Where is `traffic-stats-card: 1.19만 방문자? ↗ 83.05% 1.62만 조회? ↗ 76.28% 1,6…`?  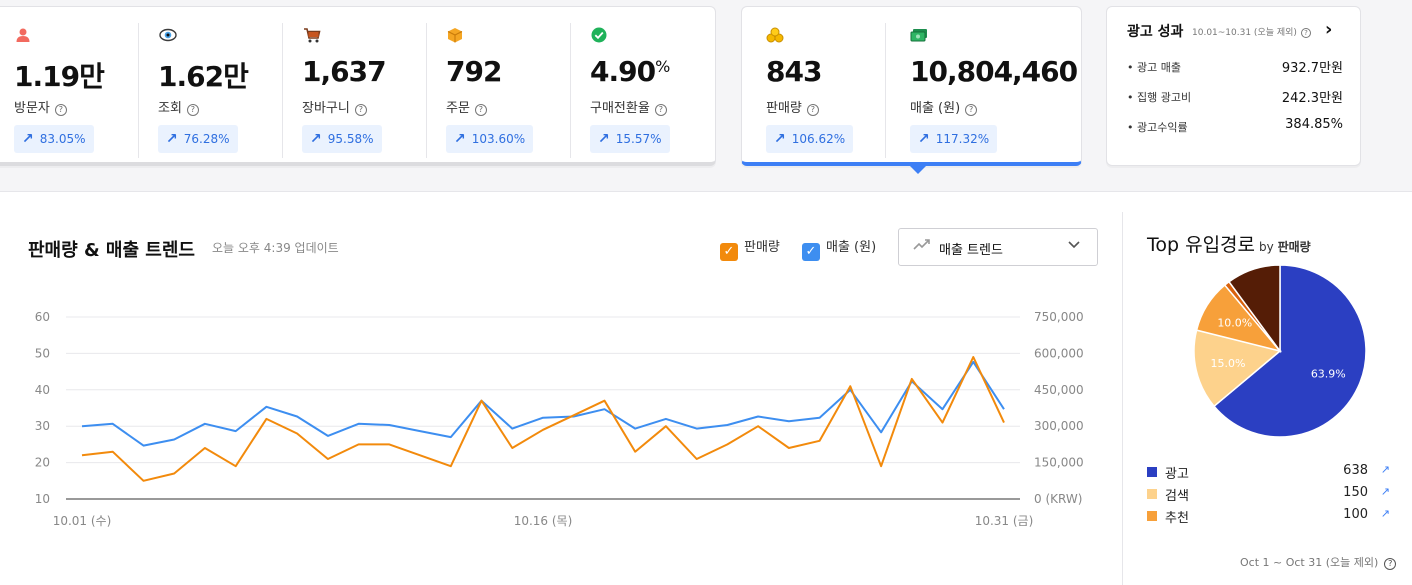
traffic-stats-card: 1.19만 방문자? ↗ 83.05% 1.62만 조회? ↗ 76.28% 1,6… is located at coordinates (358, 86).